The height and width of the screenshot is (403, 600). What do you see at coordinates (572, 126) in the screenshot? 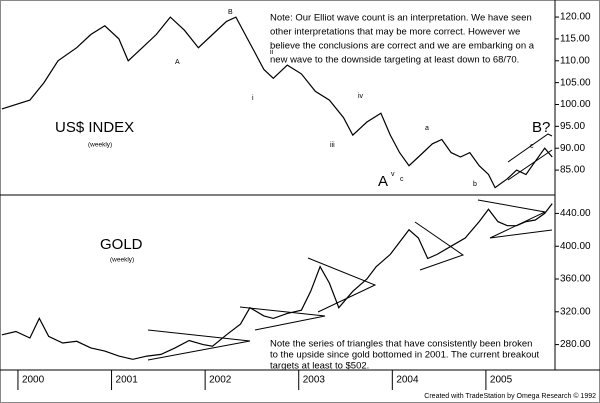
I see `y-tick-label: 95.00` at bounding box center [572, 126].